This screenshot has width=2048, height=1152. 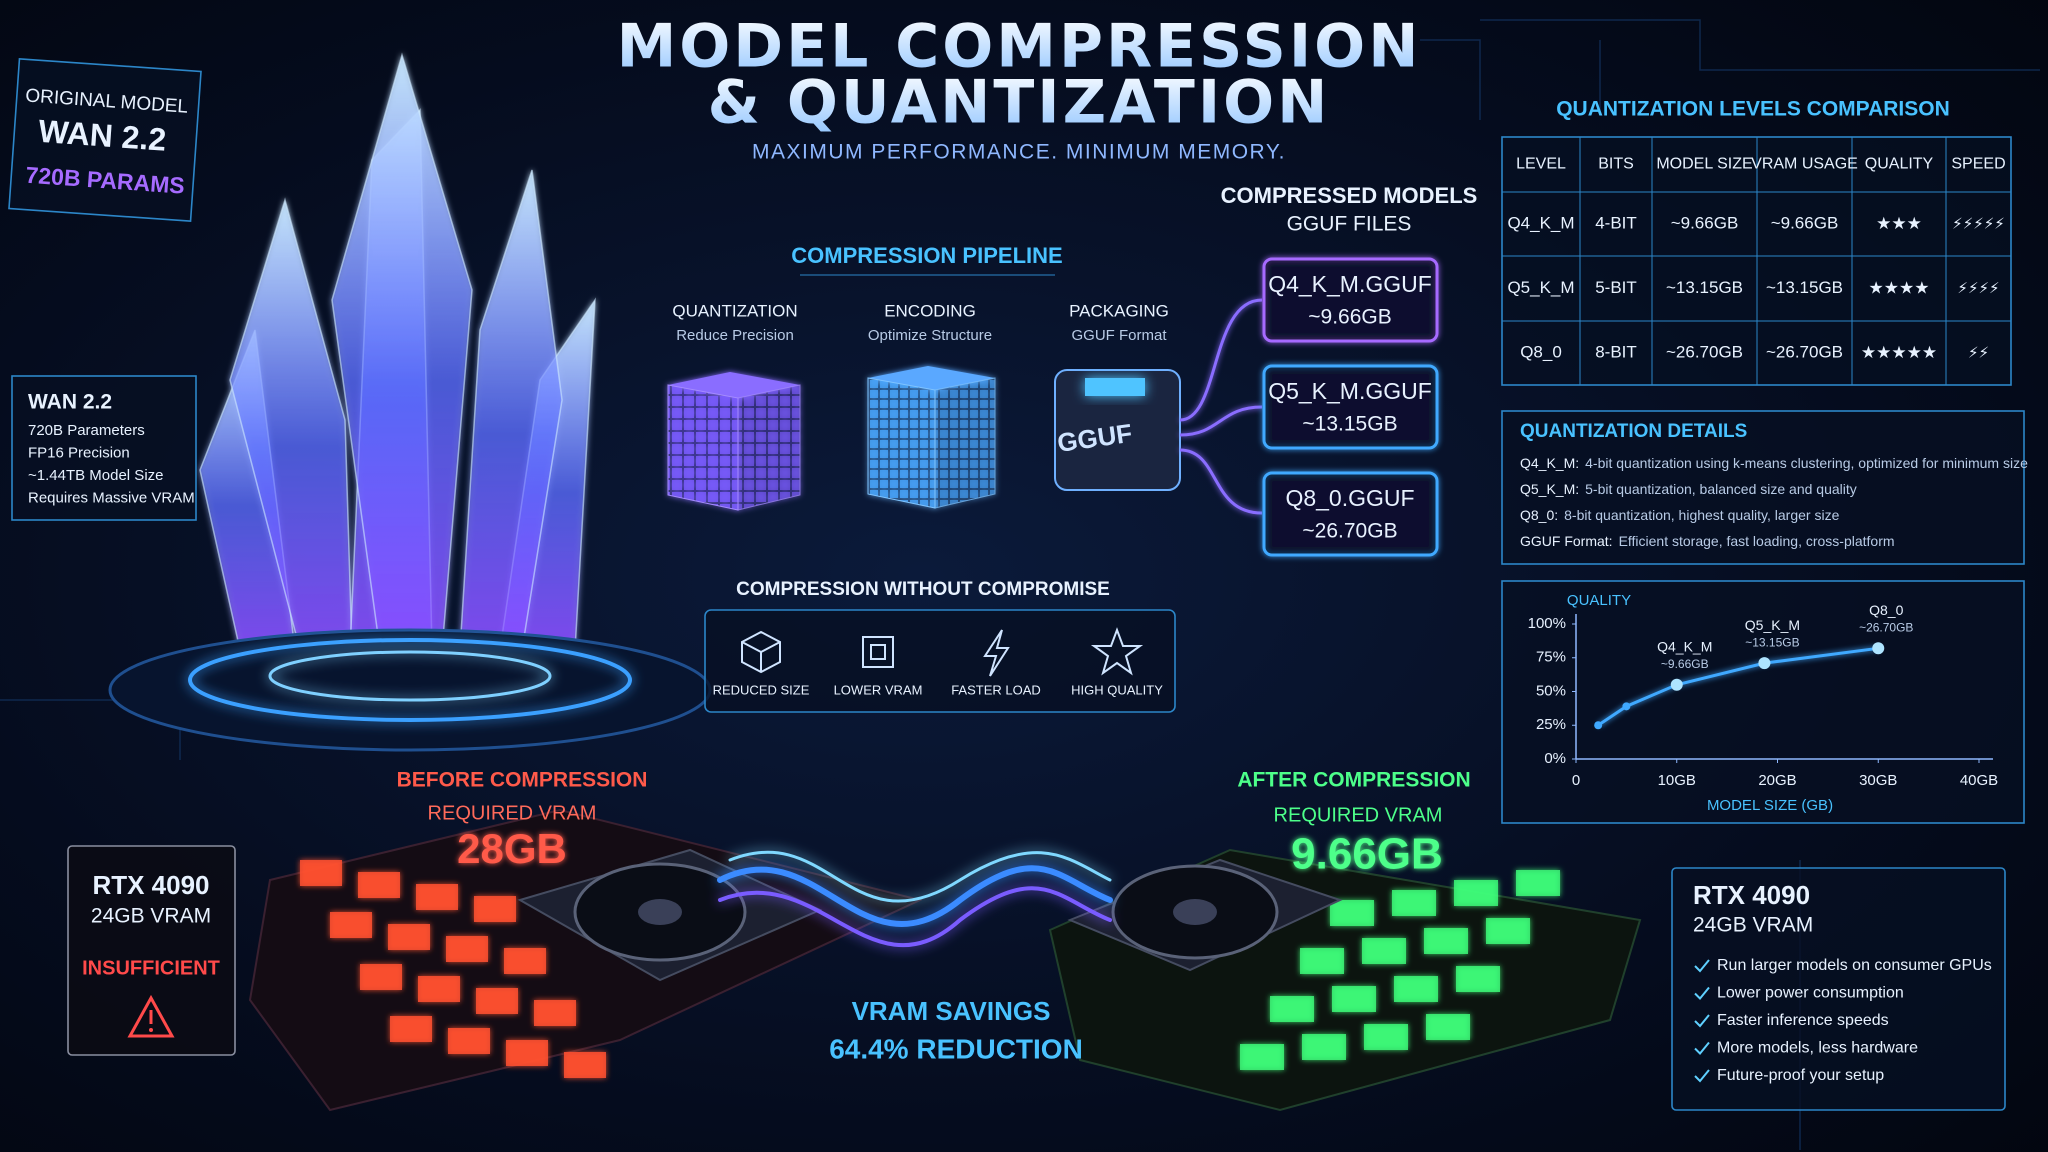 What do you see at coordinates (735, 335) in the screenshot?
I see `step-description: Reduce Precision` at bounding box center [735, 335].